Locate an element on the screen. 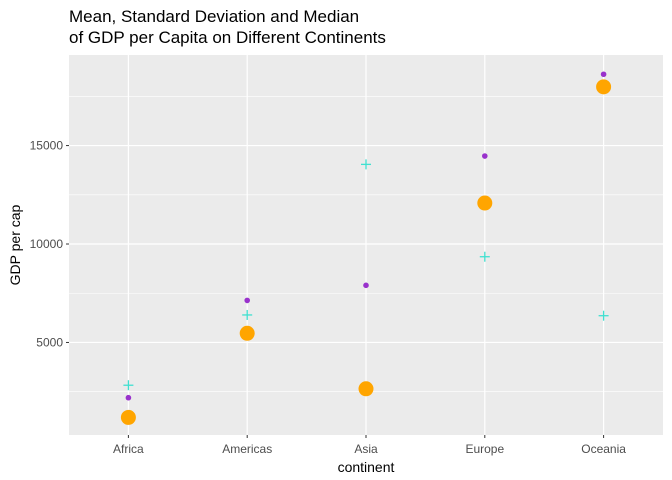 The image size is (672, 480). sd-point-asia is located at coordinates (366, 164).